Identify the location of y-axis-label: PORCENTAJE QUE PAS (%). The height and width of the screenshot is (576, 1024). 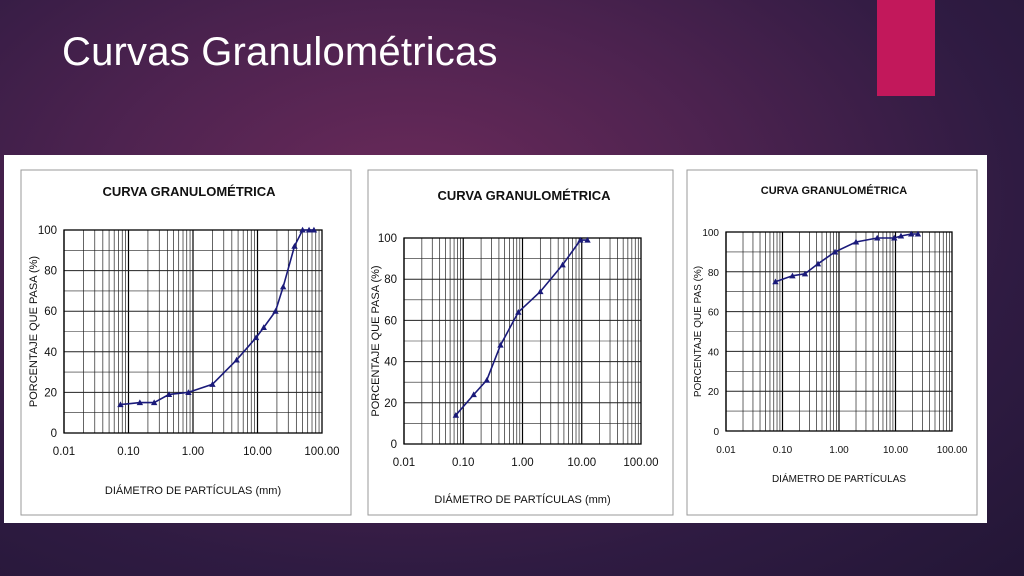
(698, 331).